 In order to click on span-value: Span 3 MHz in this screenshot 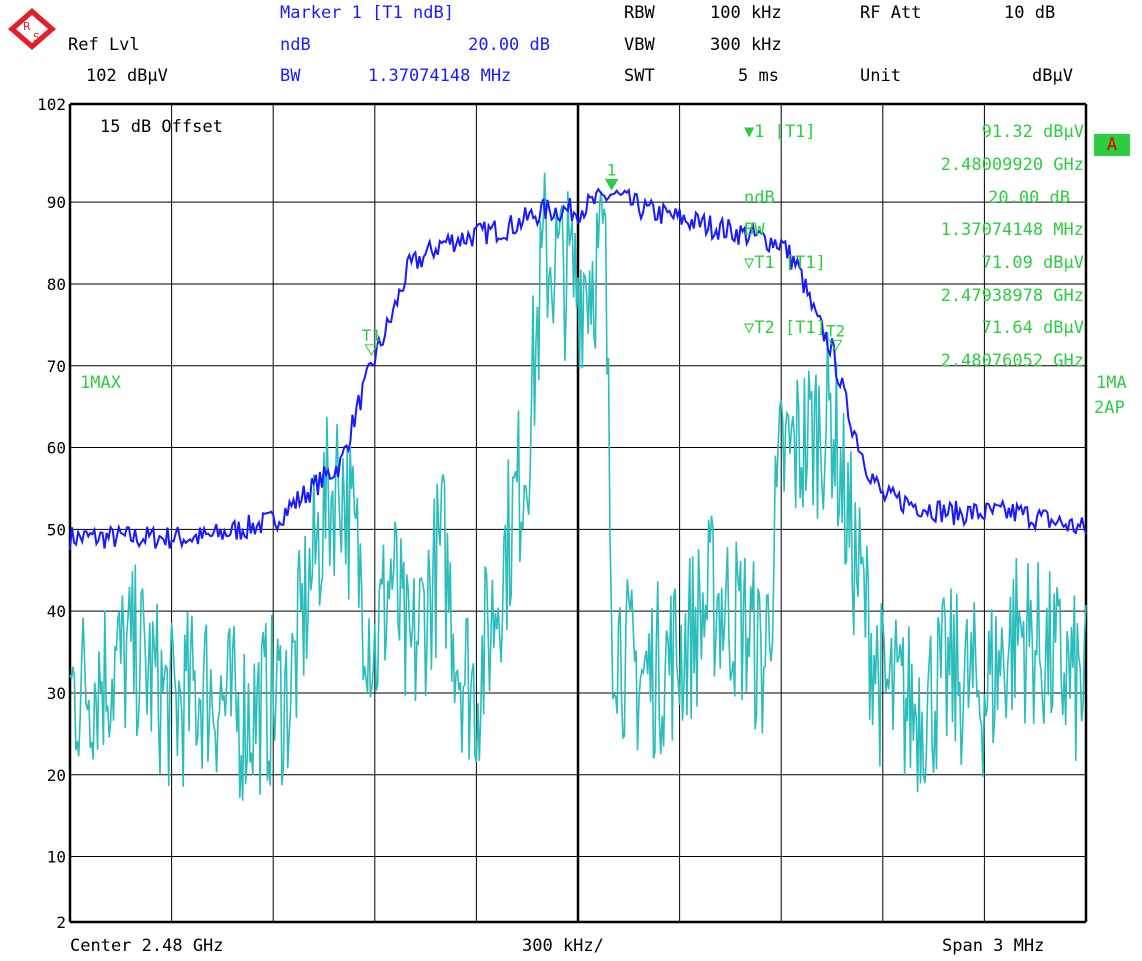, I will do `click(993, 946)`.